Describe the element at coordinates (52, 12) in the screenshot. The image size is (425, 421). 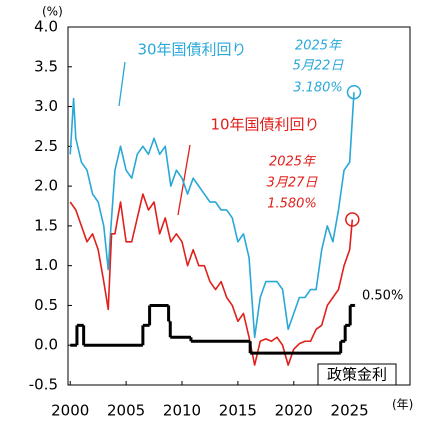
I see `y-unit: (%)` at that location.